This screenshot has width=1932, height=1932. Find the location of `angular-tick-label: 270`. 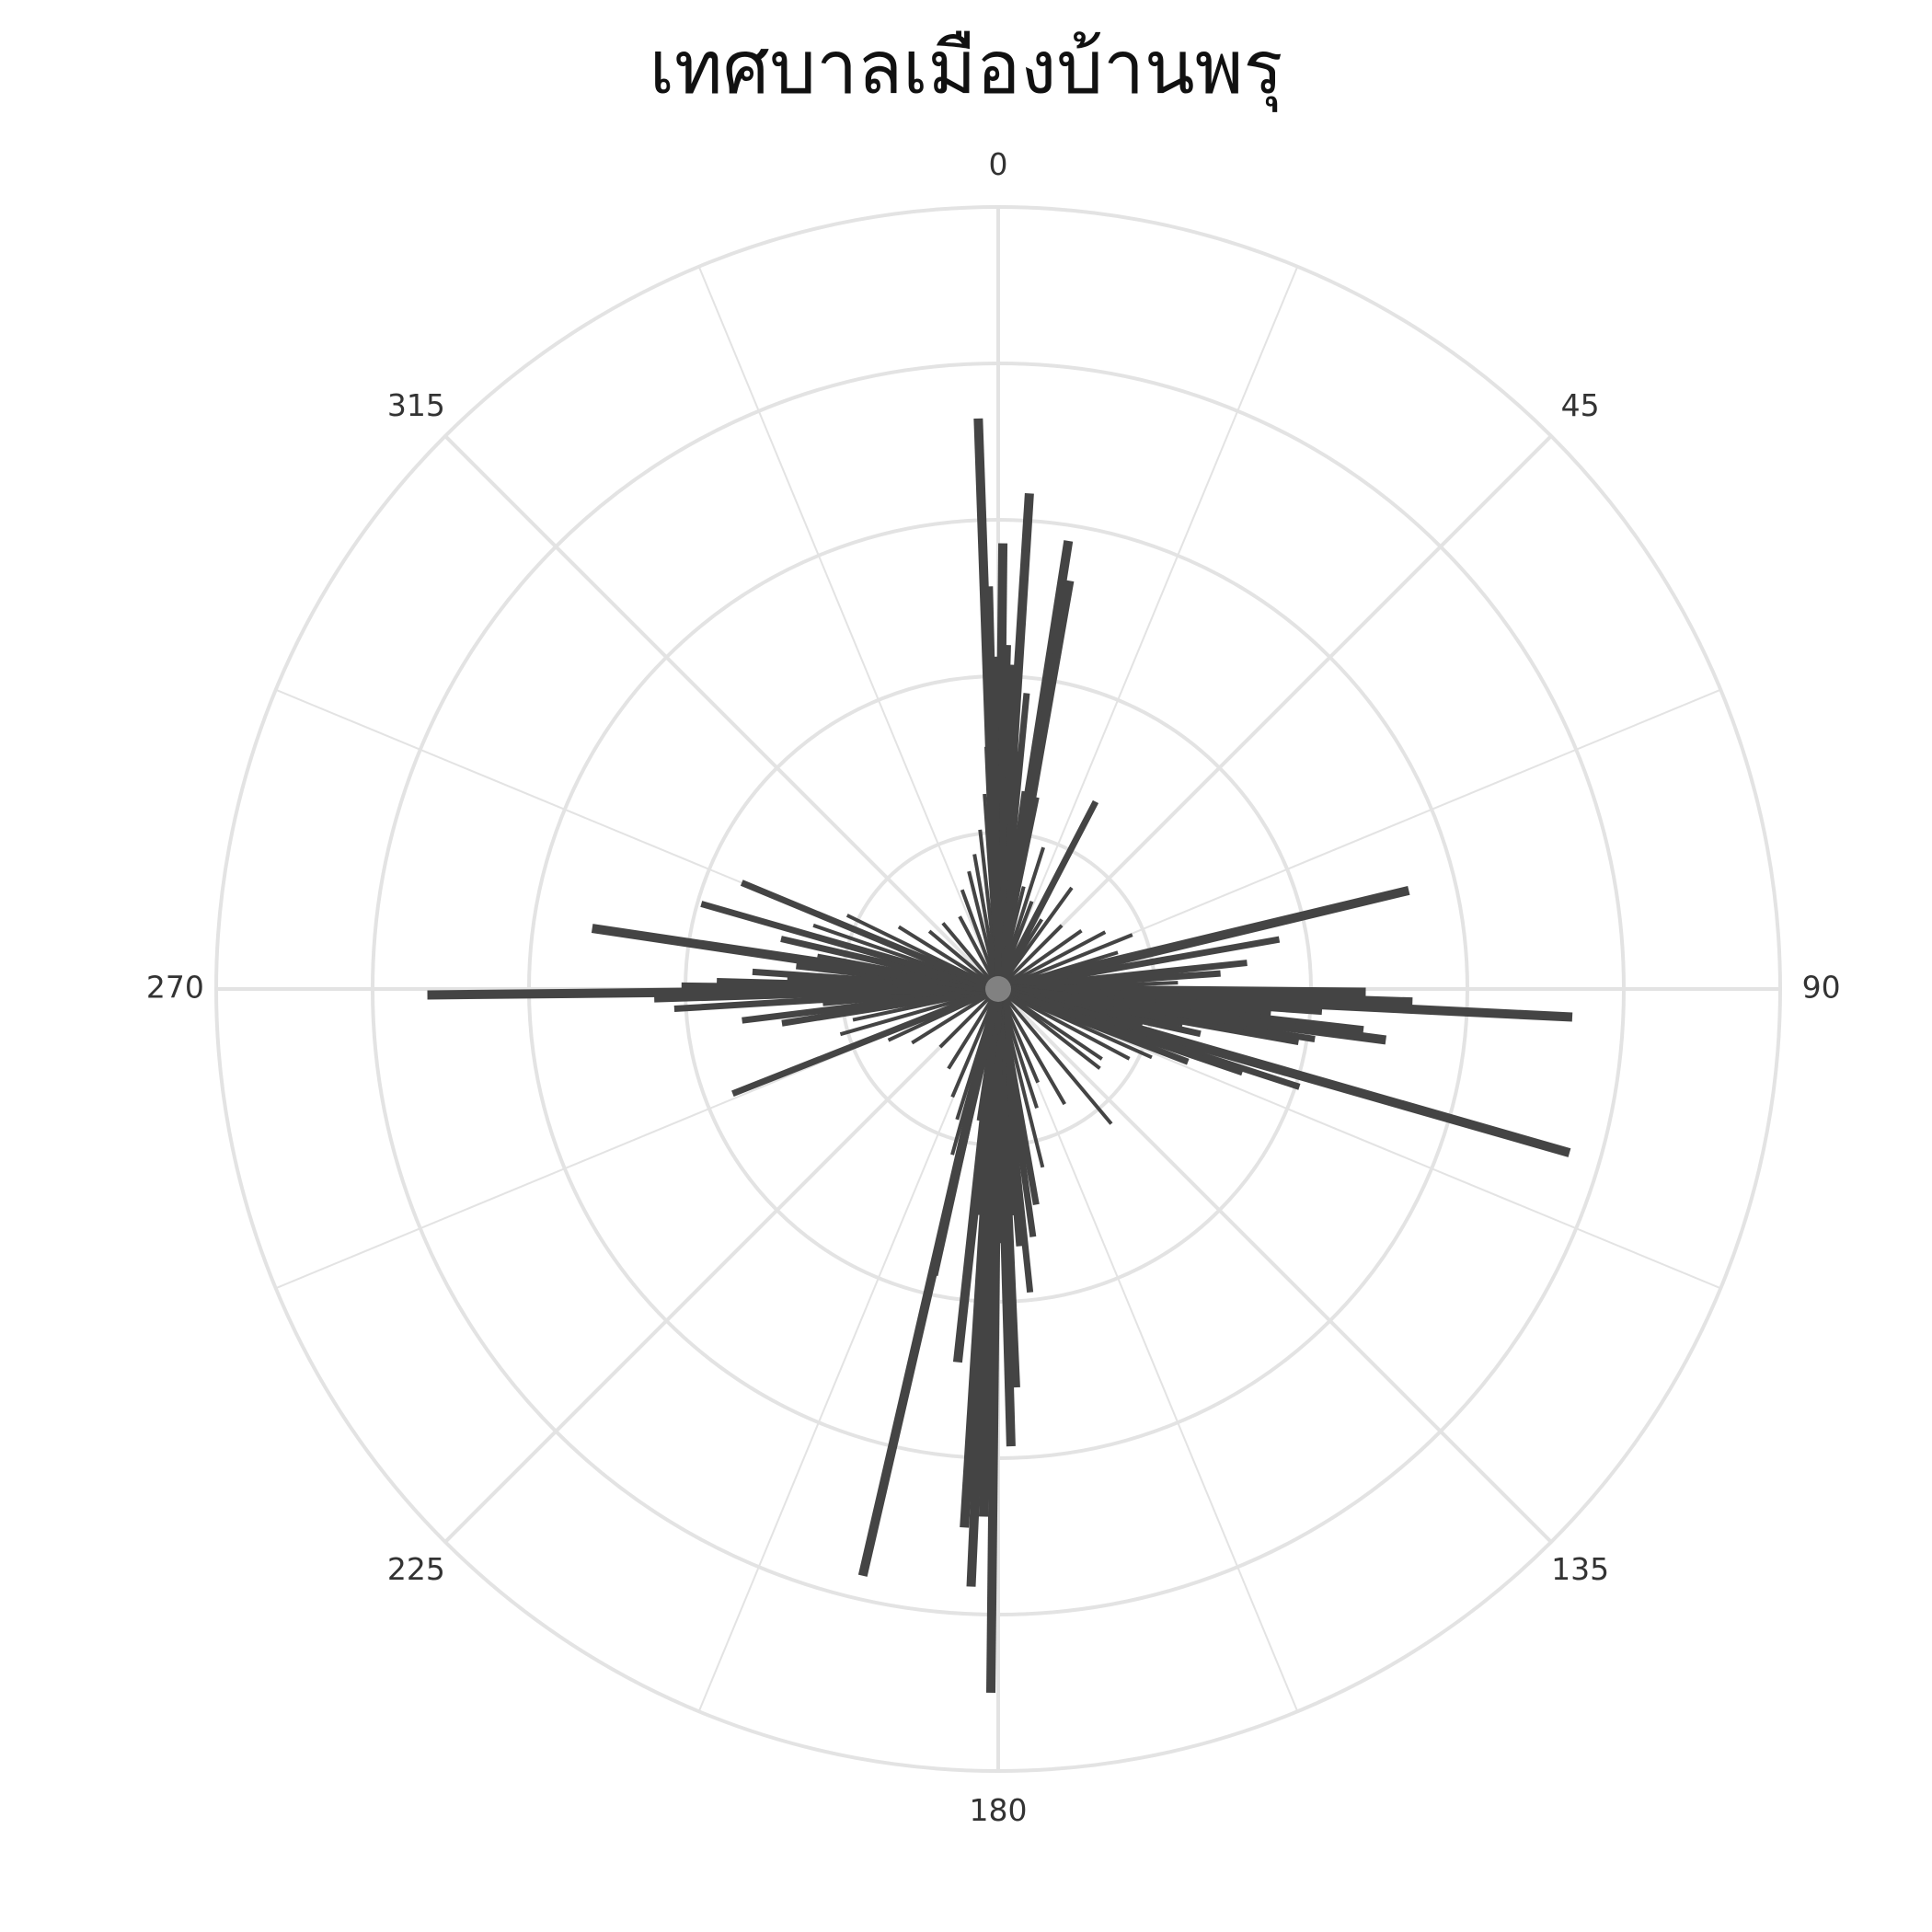

angular-tick-label: 270 is located at coordinates (175, 988).